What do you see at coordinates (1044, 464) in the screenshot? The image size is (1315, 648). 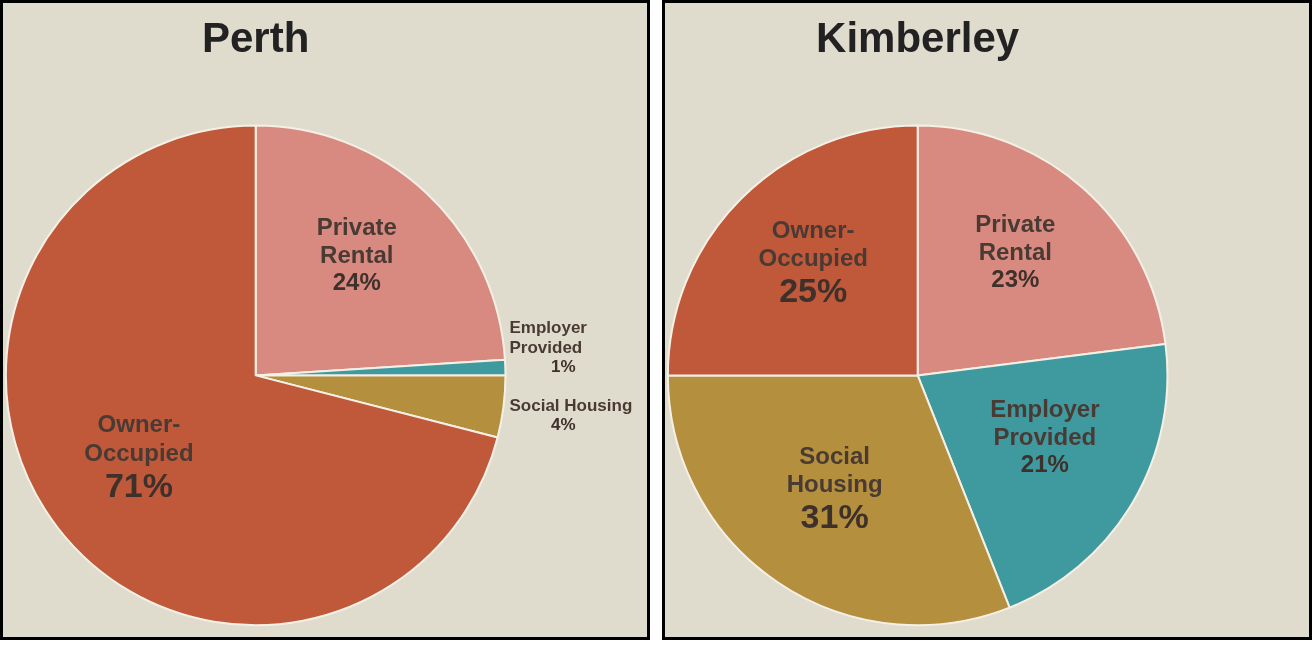 I see `data-label: 21%` at bounding box center [1044, 464].